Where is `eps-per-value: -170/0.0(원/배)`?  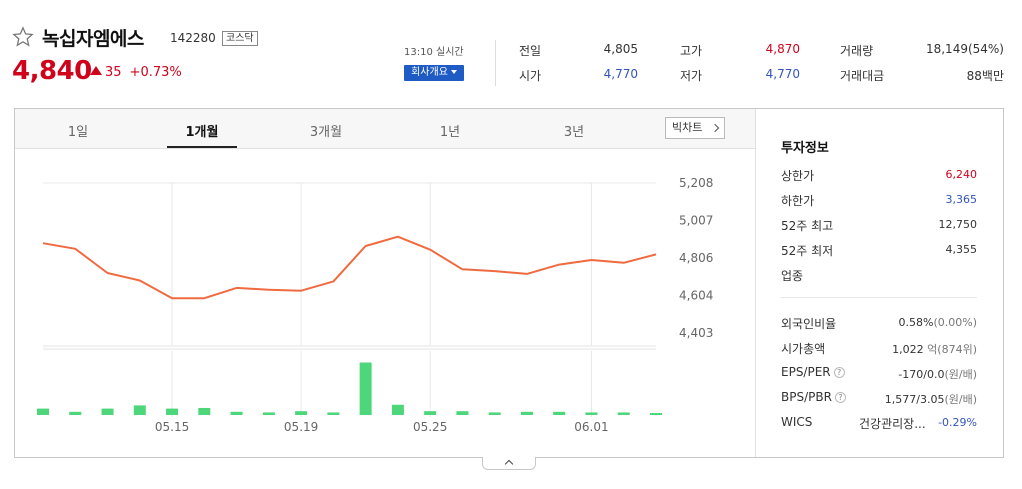 eps-per-value: -170/0.0(원/배) is located at coordinates (937, 374).